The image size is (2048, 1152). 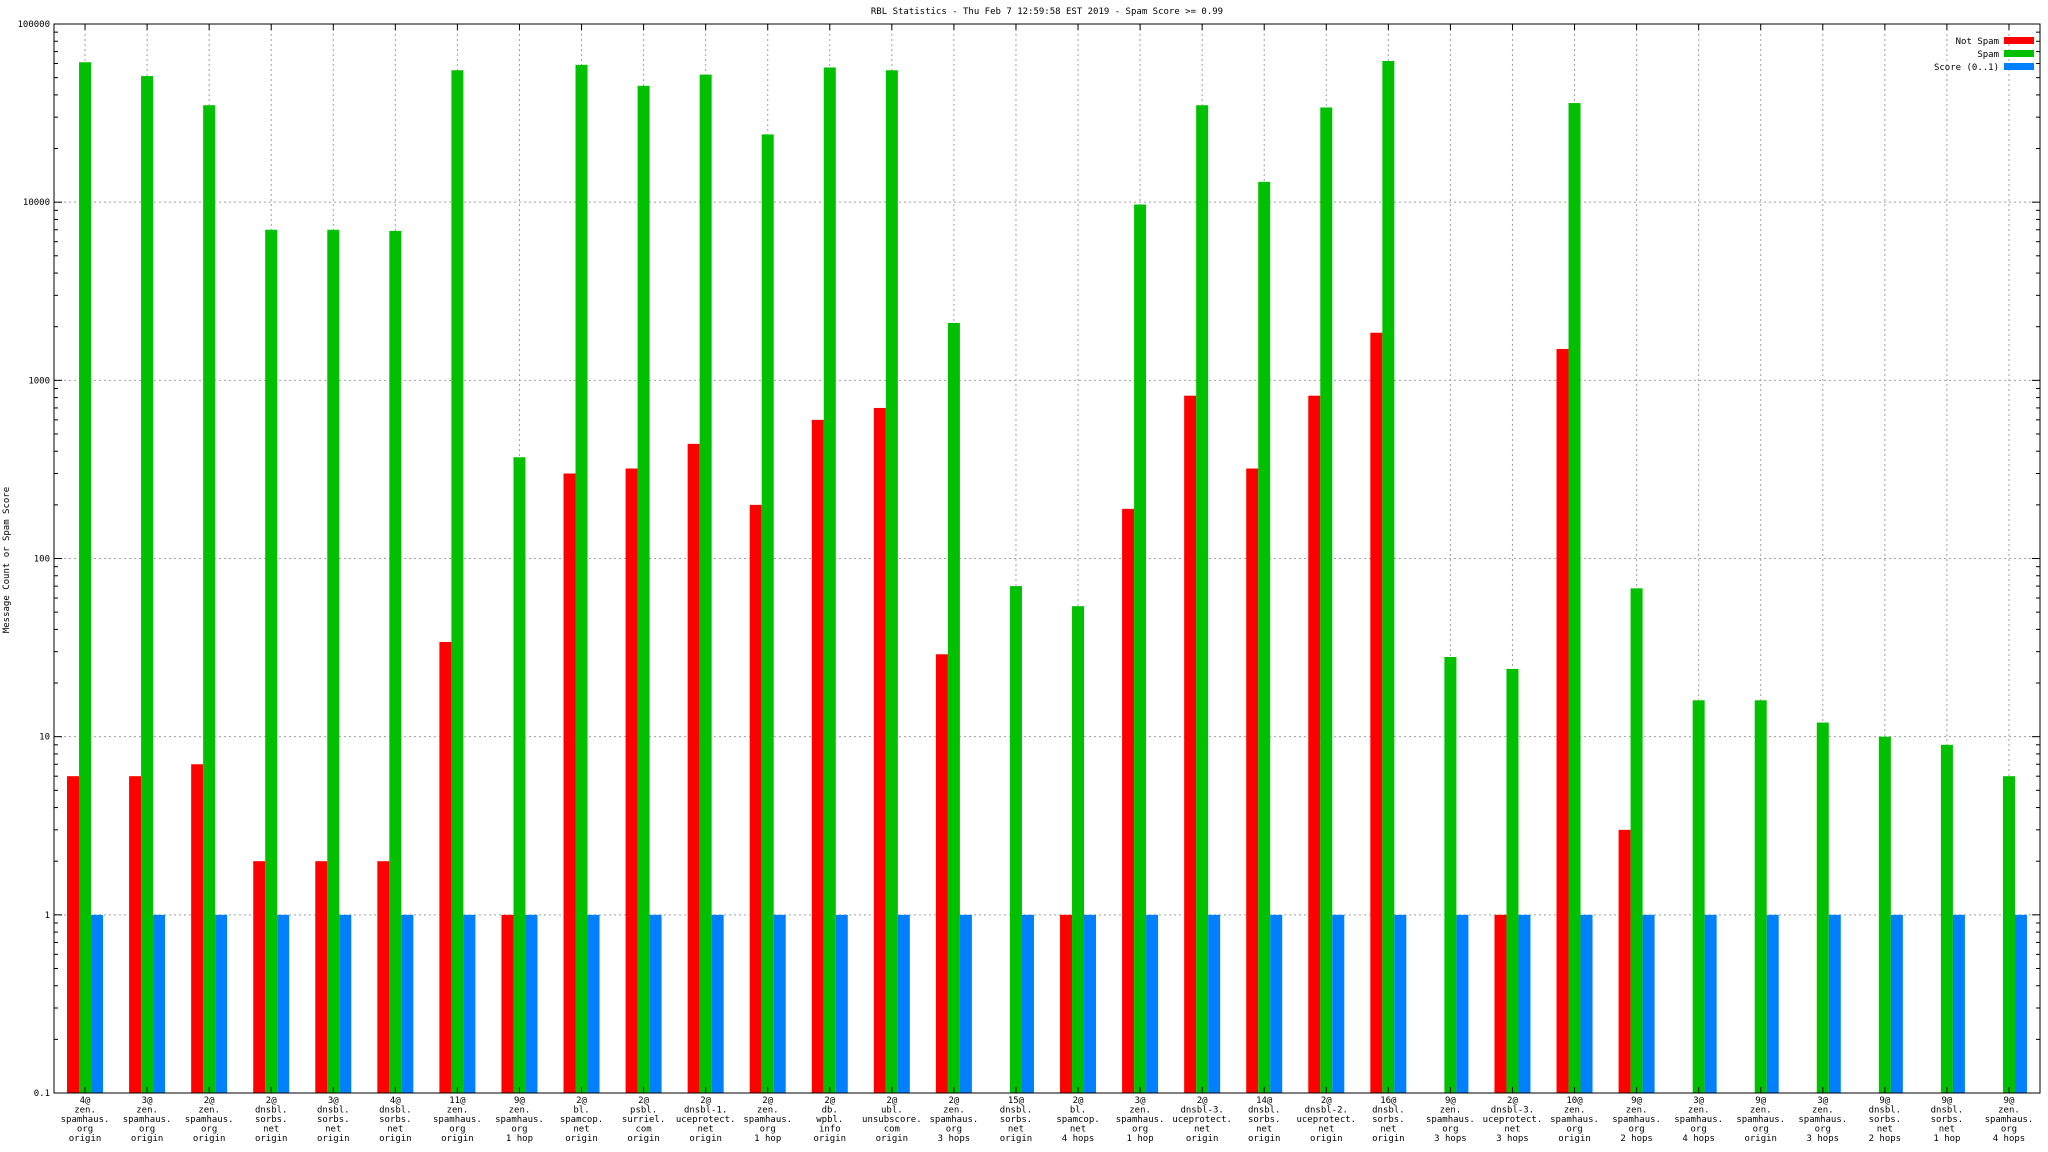 What do you see at coordinates (36, 203) in the screenshot?
I see `y-tick-label: 10000` at bounding box center [36, 203].